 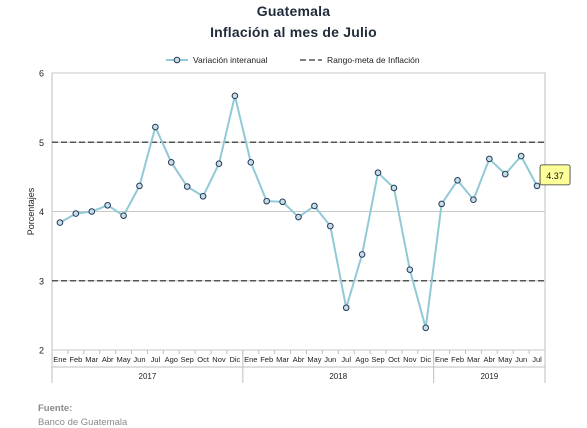 What do you see at coordinates (41, 74) in the screenshot?
I see `y-tick-label: 6` at bounding box center [41, 74].